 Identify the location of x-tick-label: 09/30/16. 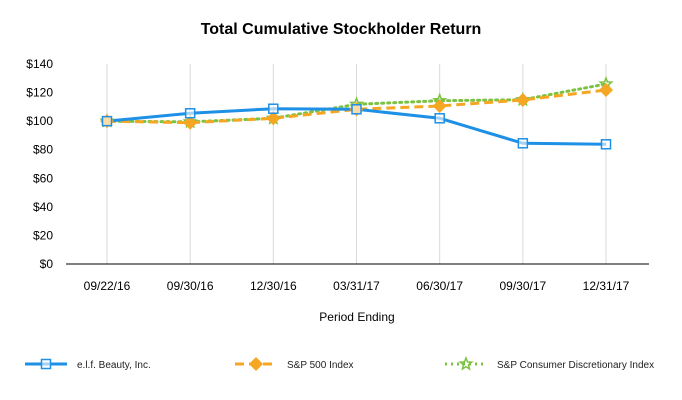
(190, 286).